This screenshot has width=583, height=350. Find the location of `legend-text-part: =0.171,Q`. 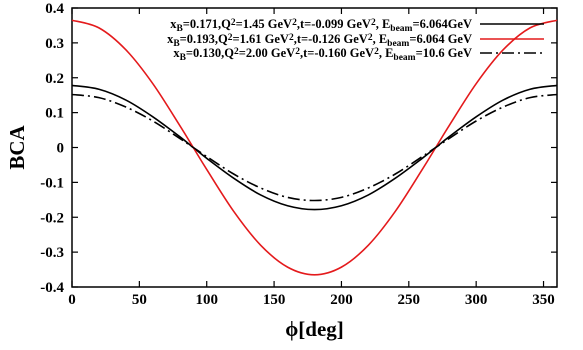

legend-text-part: =0.171,Q is located at coordinates (207, 24).